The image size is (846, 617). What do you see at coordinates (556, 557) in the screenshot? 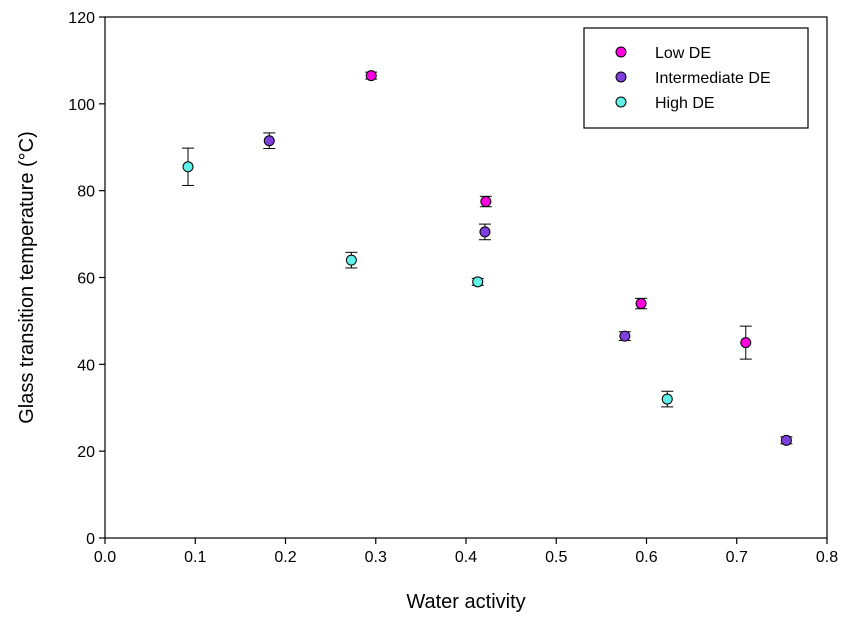
I see `x-tick-label: 0.5` at bounding box center [556, 557].